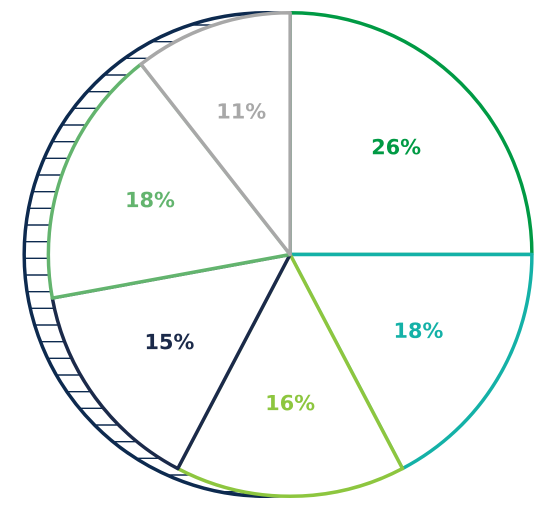 This screenshot has width=544, height=509. Describe the element at coordinates (291, 402) in the screenshot. I see `data-label: 16%` at that location.